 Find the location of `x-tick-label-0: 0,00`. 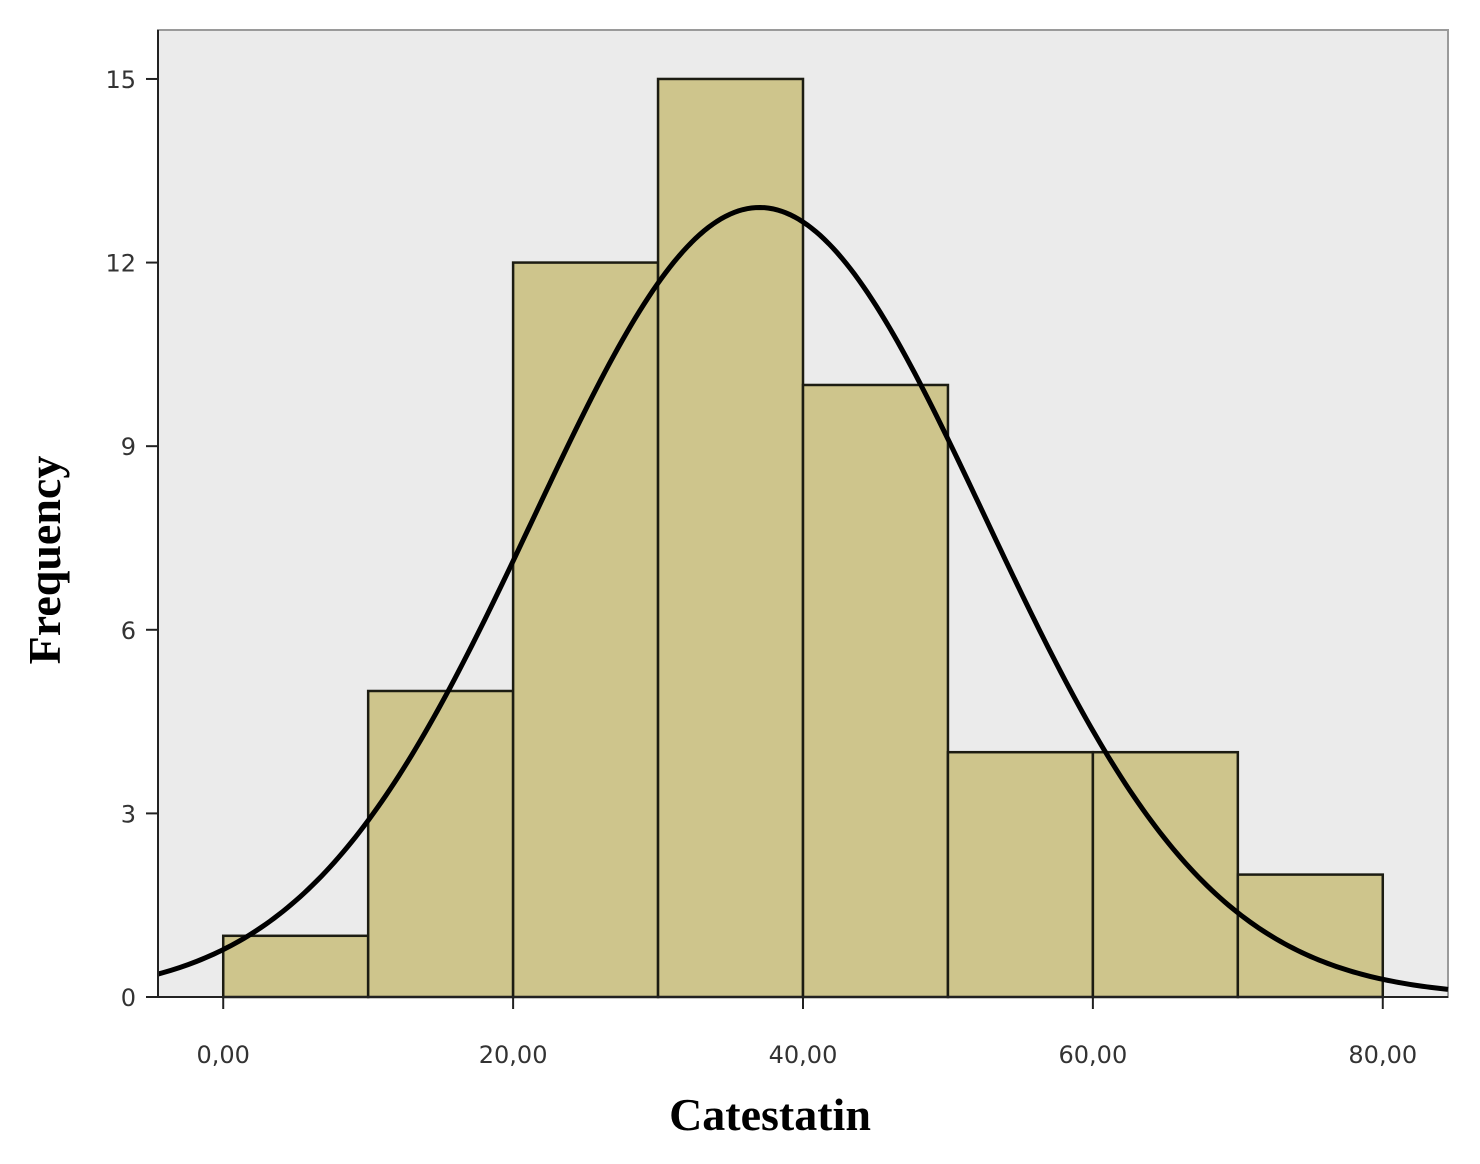

x-tick-label-0: 0,00 is located at coordinates (223, 1055).